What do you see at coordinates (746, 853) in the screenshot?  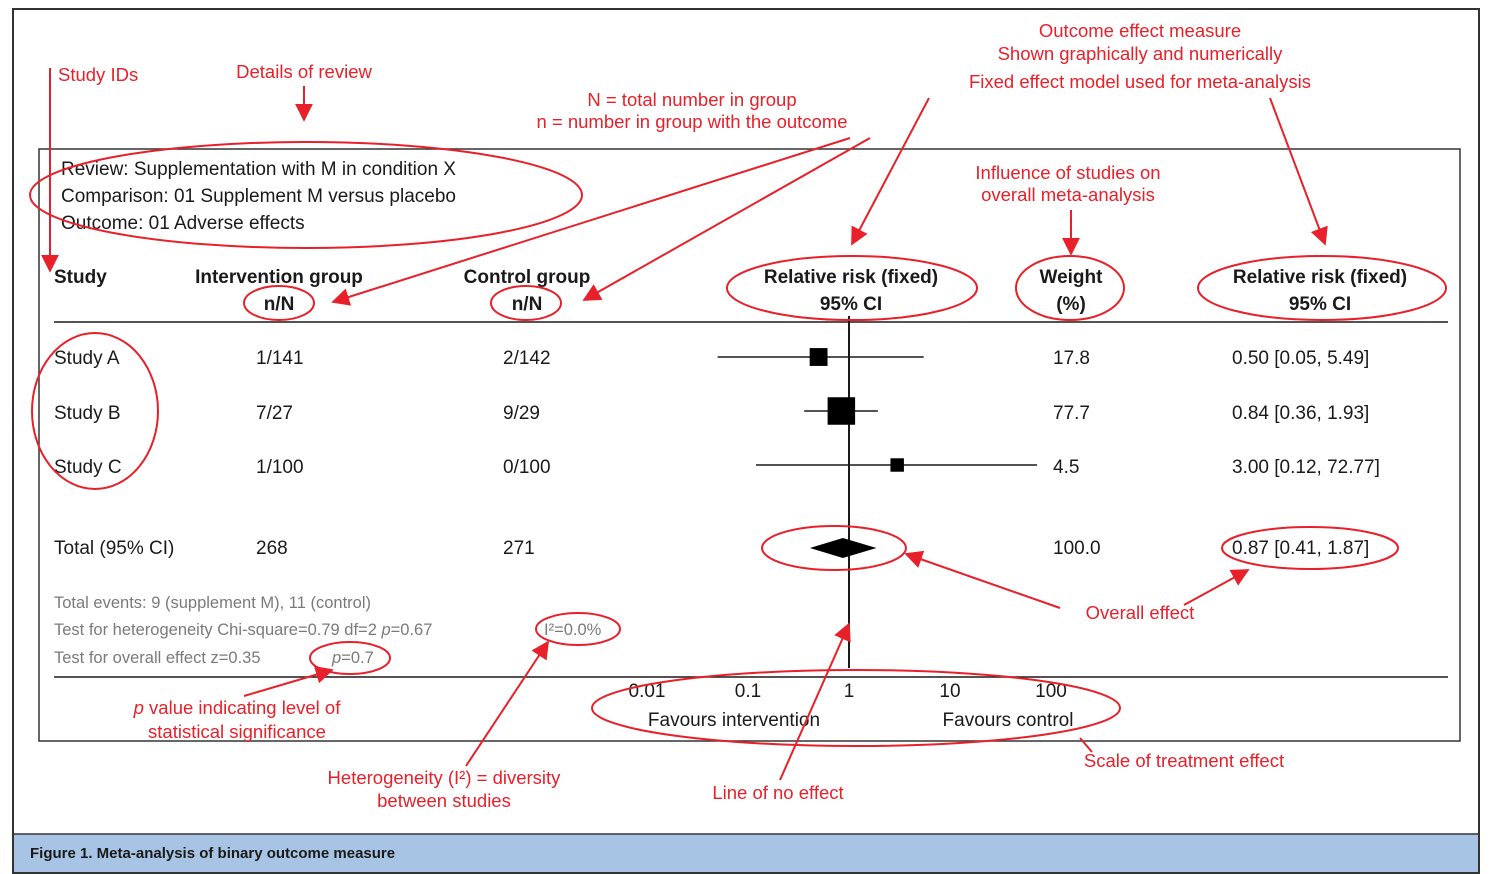 I see `caption-bar` at bounding box center [746, 853].